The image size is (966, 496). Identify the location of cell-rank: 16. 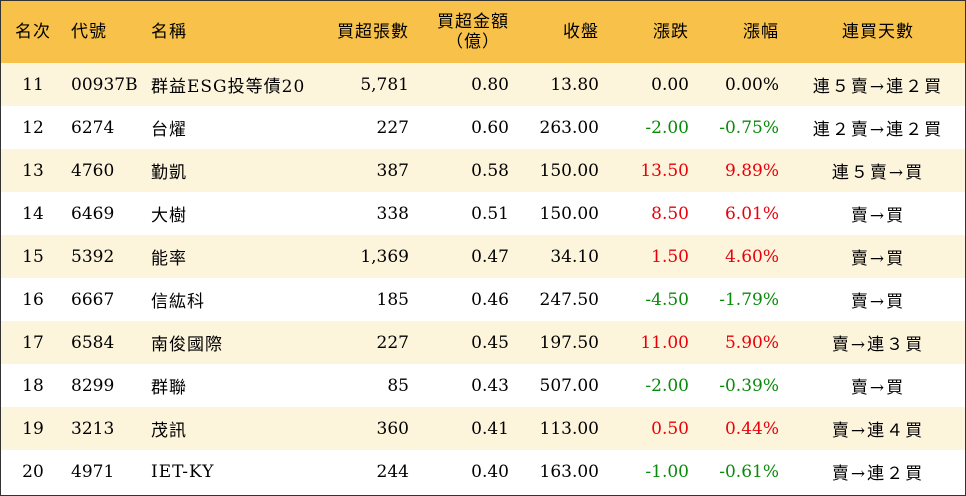
(33, 299).